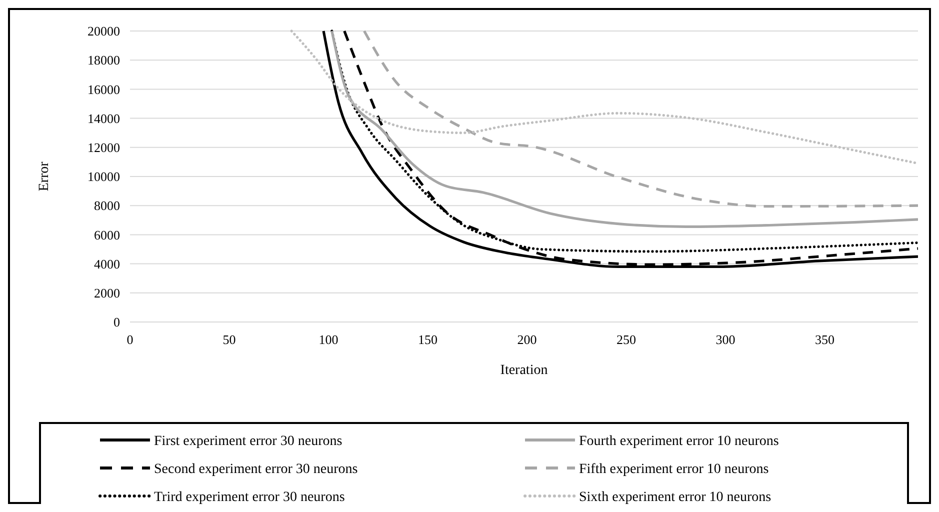 This screenshot has height=512, width=939. I want to click on y-tick-label: 10000, so click(104, 176).